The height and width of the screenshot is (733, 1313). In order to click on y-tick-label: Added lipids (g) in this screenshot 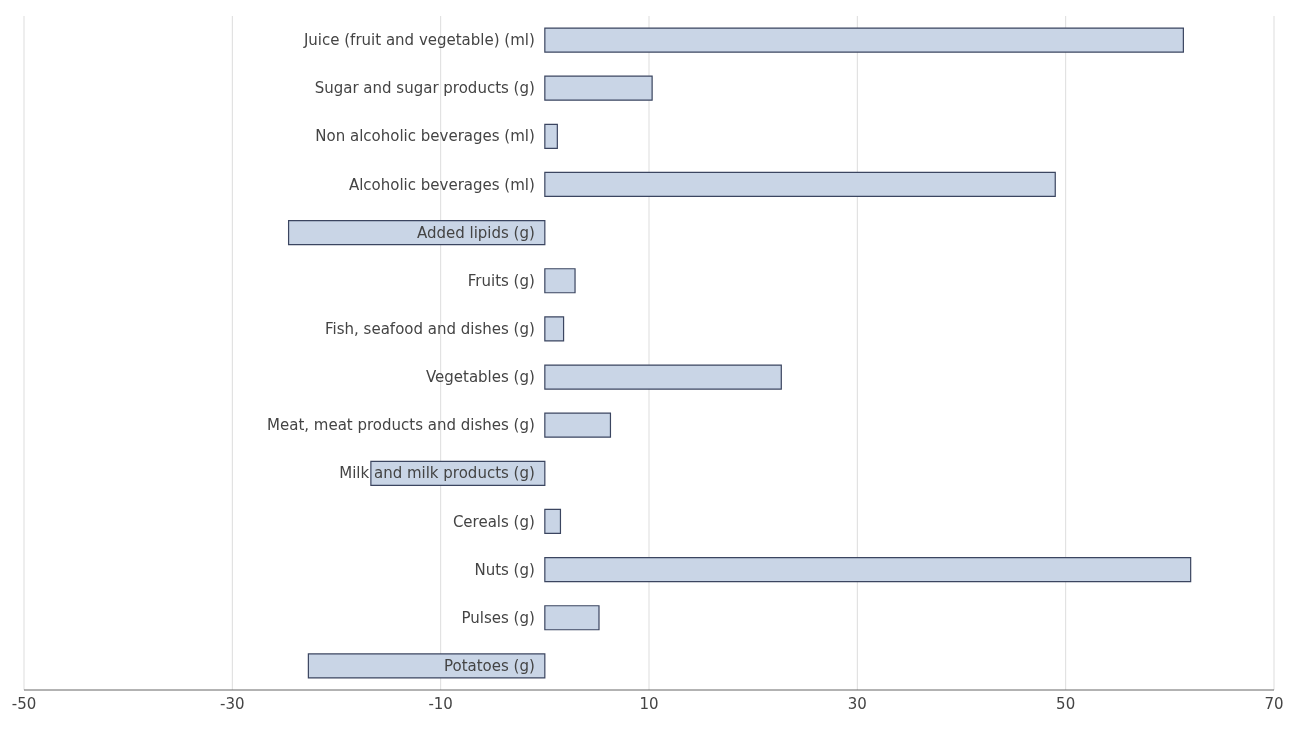, I will do `click(475, 232)`.